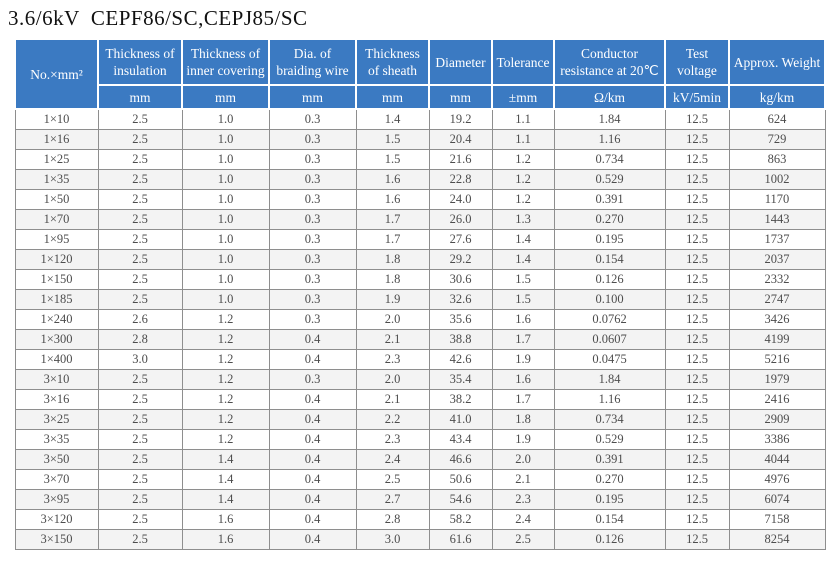 This screenshot has width=830, height=575. What do you see at coordinates (777, 479) in the screenshot?
I see `table-cell: 4976` at bounding box center [777, 479].